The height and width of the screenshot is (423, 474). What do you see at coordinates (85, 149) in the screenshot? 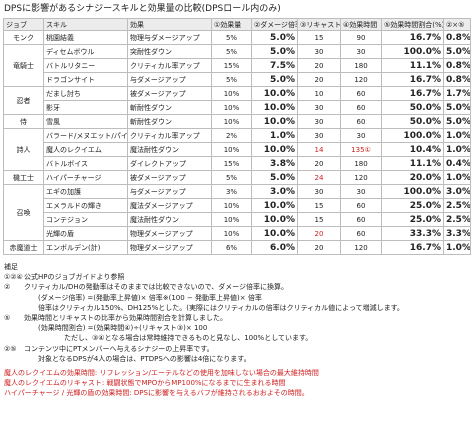
I see `skill-cell: 魔人のレクイエム` at bounding box center [85, 149].